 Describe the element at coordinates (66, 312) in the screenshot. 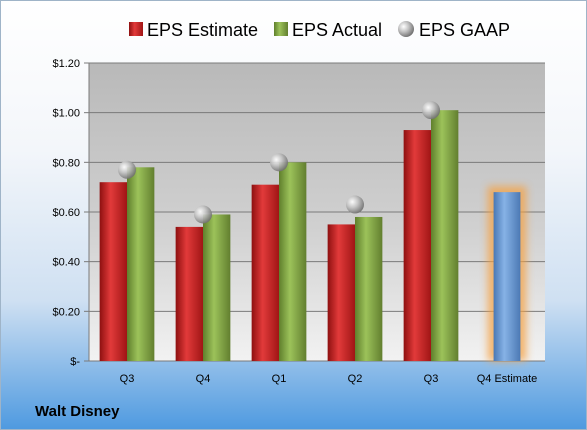

I see `y-tick-label: $0.20` at that location.